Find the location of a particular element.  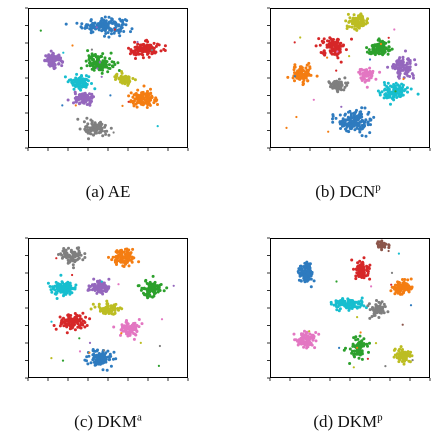

cluster-brown is located at coordinates (383, 245).